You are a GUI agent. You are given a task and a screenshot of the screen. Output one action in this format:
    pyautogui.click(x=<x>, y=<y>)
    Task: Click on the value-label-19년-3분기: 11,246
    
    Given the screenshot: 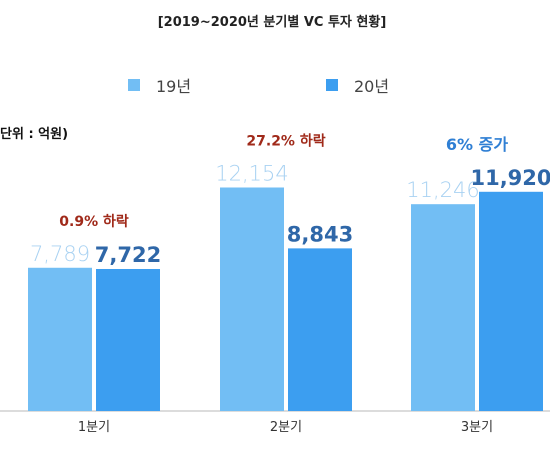 What is the action you would take?
    pyautogui.click(x=442, y=190)
    